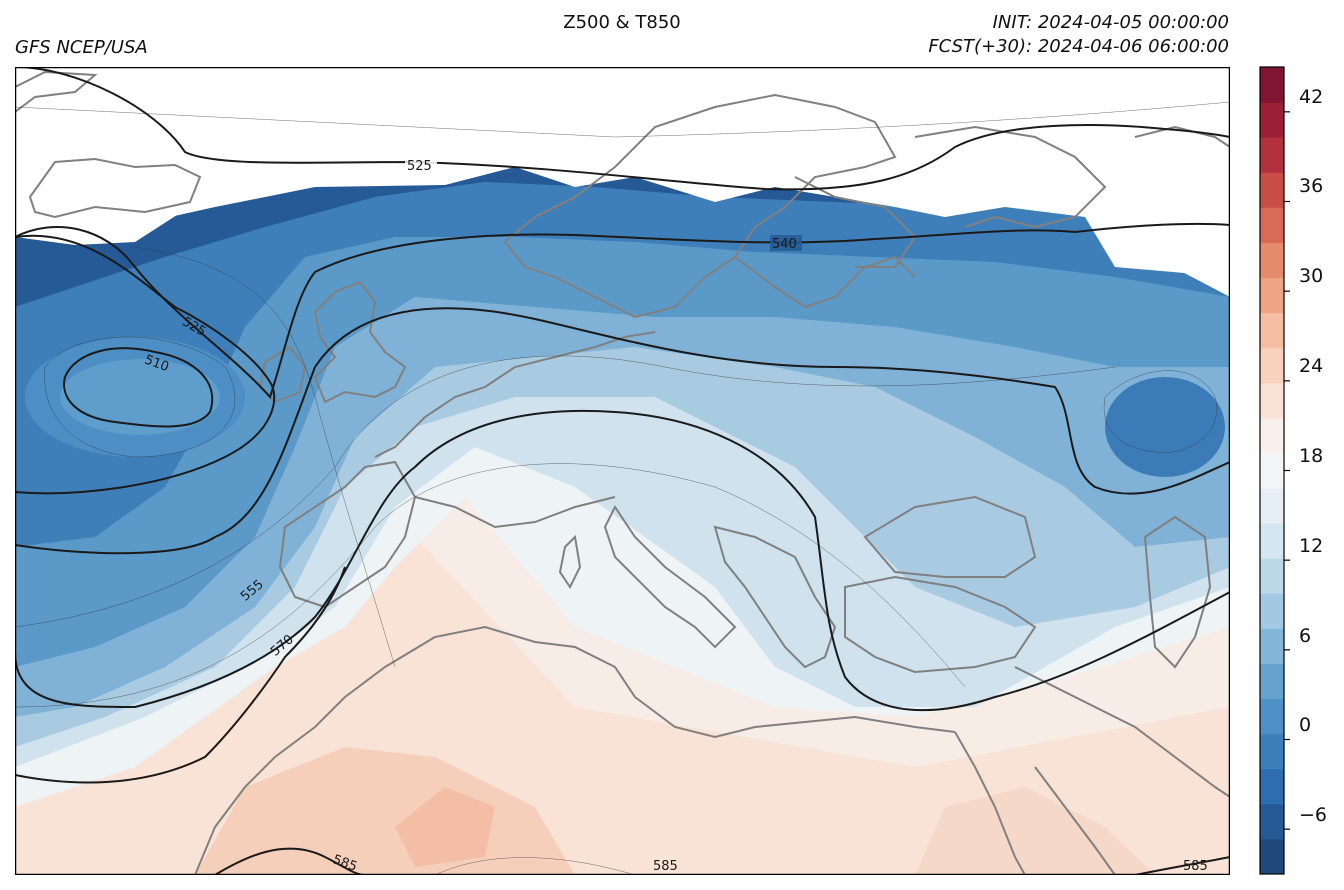 This screenshot has height=890, width=1344. Describe the element at coordinates (622, 129) in the screenshot. I see `contour-525-north` at that location.